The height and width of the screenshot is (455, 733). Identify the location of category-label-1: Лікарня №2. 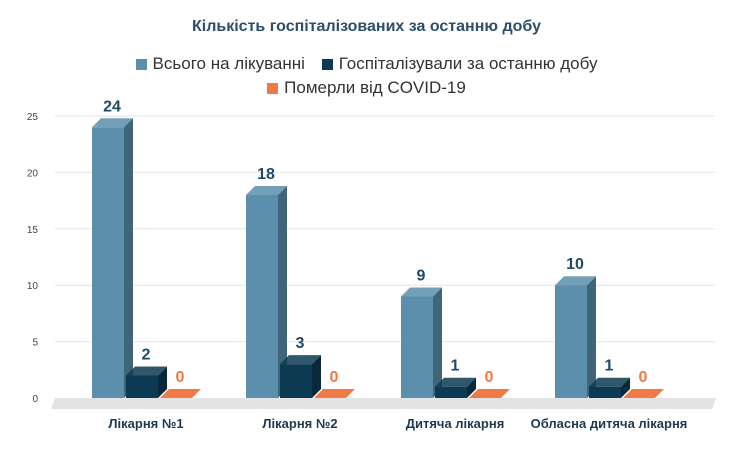
(299, 423).